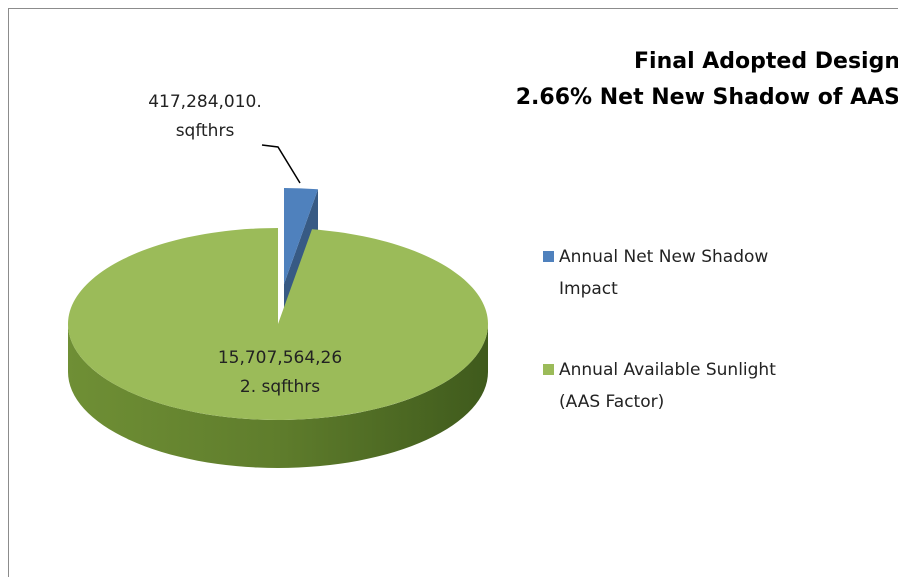 The width and height of the screenshot is (898, 577). Describe the element at coordinates (301, 236) in the screenshot. I see `pie-slice` at that location.